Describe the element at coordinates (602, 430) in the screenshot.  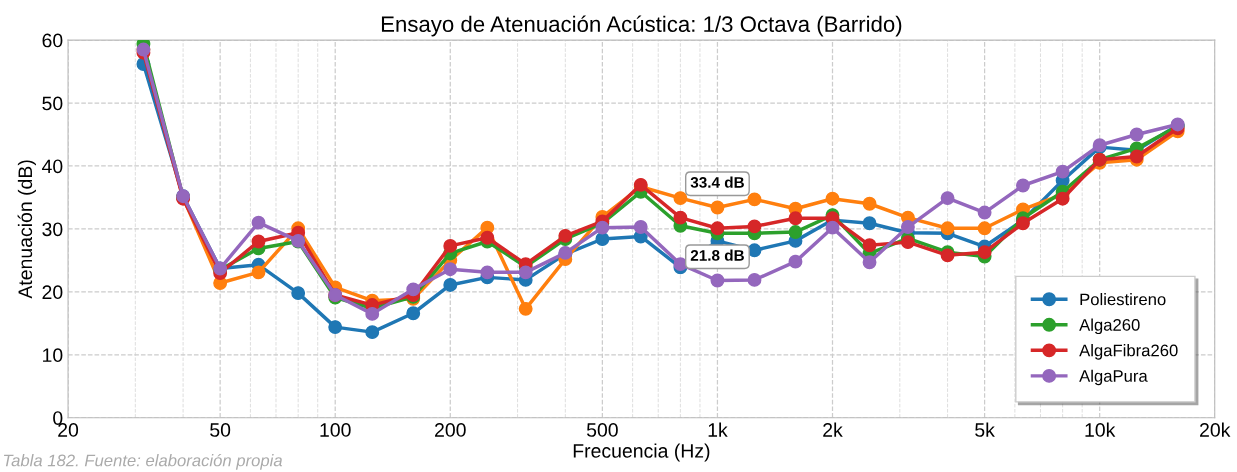
I see `x-tick-label: 500` at that location.